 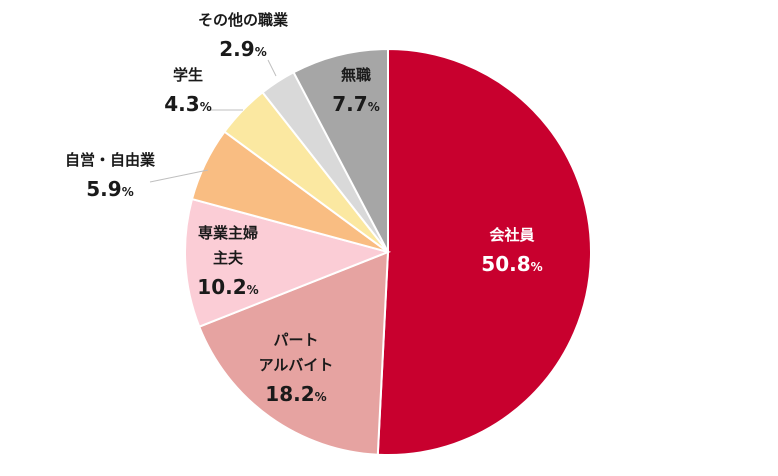 What do you see at coordinates (110, 176) in the screenshot?
I see `slice-label-3: 自営・自由業 5.9%` at bounding box center [110, 176].